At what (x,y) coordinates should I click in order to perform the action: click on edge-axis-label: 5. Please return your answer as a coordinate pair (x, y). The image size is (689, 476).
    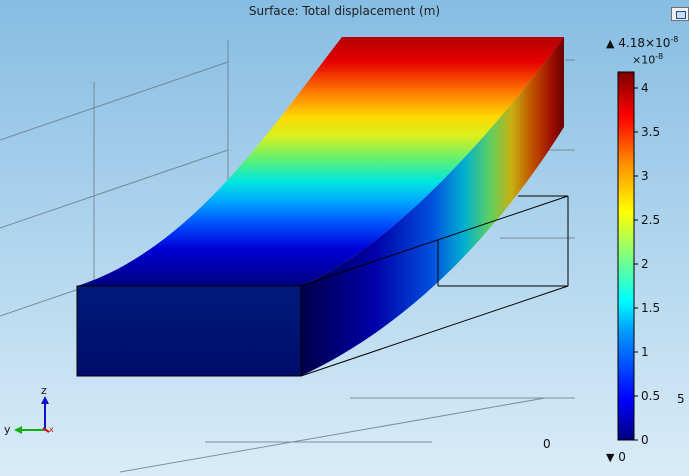
    Looking at the image, I should click on (681, 399).